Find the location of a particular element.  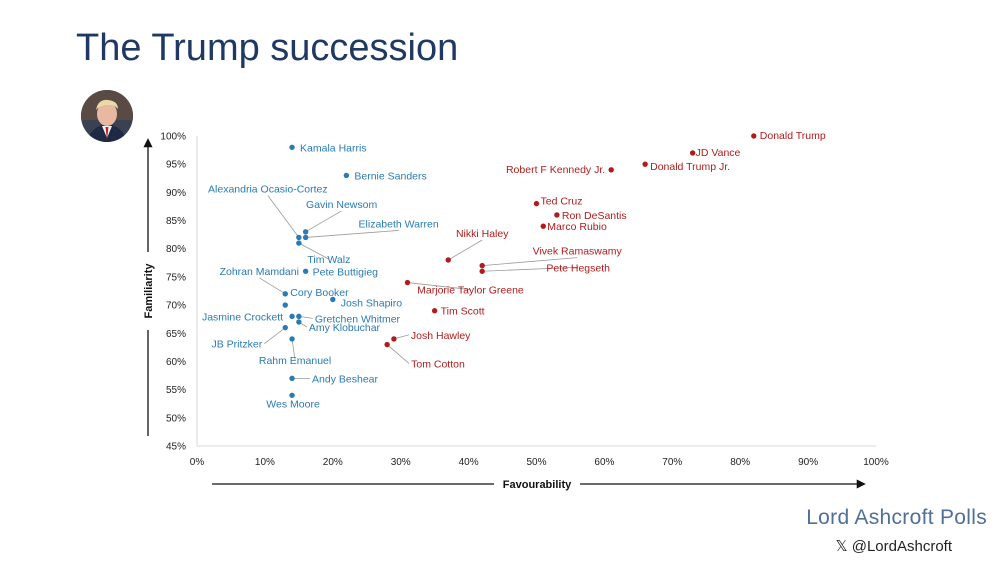

x-tick-label: 80% is located at coordinates (740, 462).